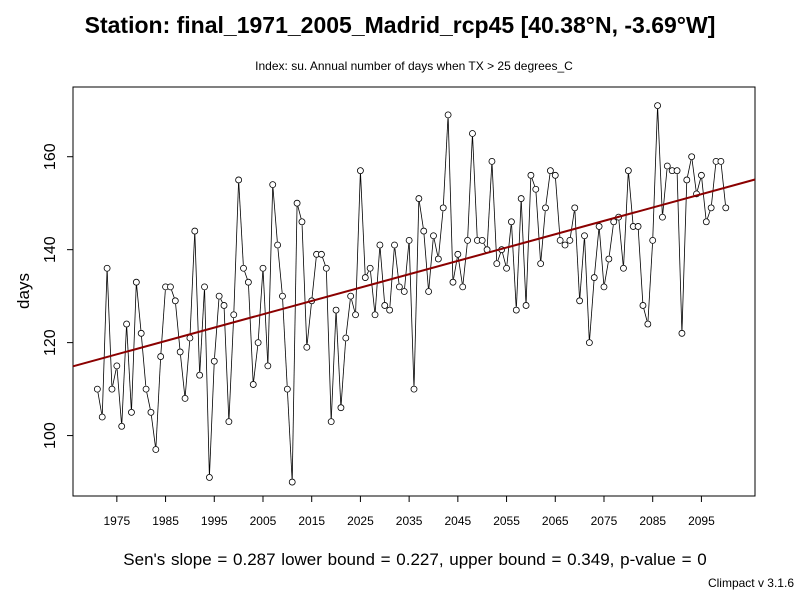 The height and width of the screenshot is (600, 800). What do you see at coordinates (701, 521) in the screenshot?
I see `x-tick-label: 2095` at bounding box center [701, 521].